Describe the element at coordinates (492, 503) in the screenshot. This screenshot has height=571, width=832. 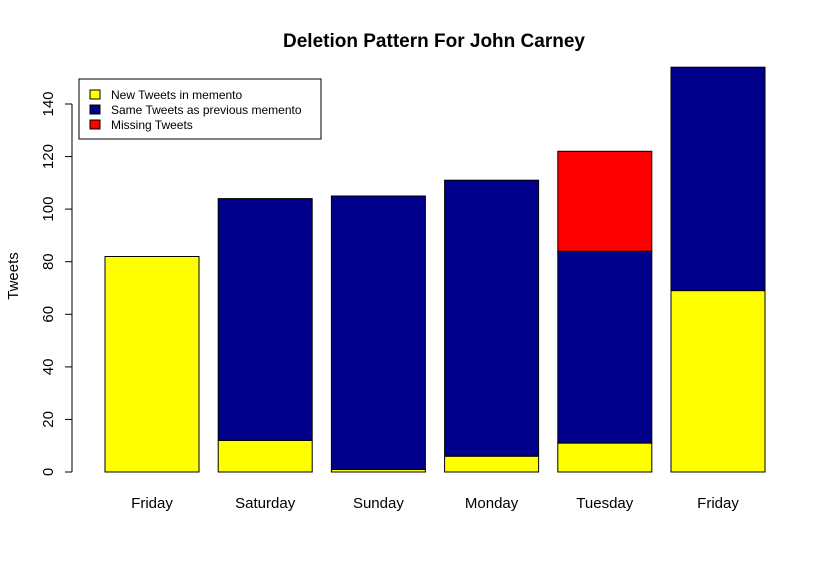
I see `x-tick-label: Monday` at that location.